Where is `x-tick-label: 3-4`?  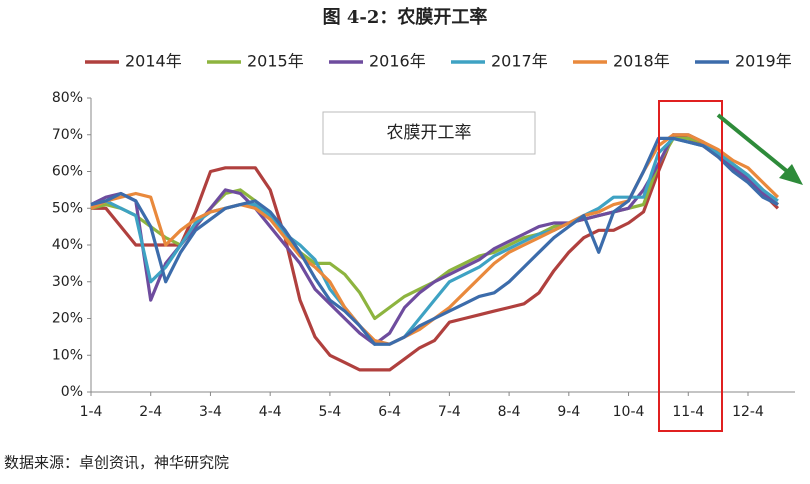 x-tick-label: 3-4 is located at coordinates (210, 412).